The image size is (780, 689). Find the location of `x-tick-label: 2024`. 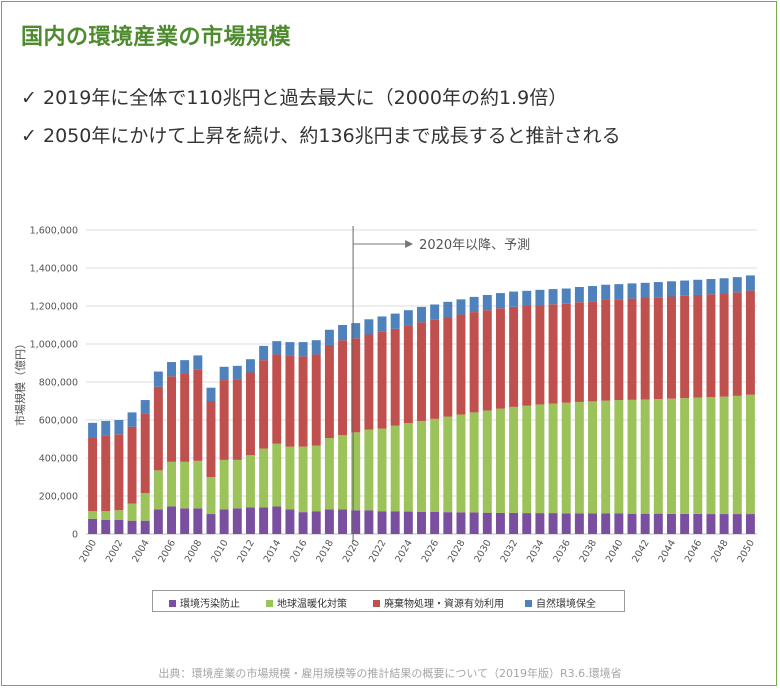

x-tick-label: 2024 is located at coordinates (404, 551).